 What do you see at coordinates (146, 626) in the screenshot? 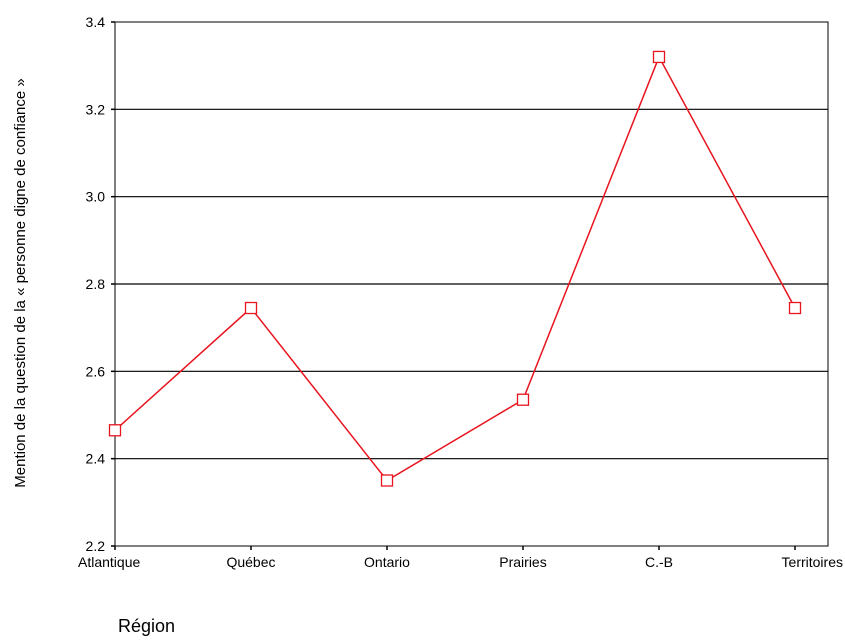
I see `x-axis-title: Région` at bounding box center [146, 626].